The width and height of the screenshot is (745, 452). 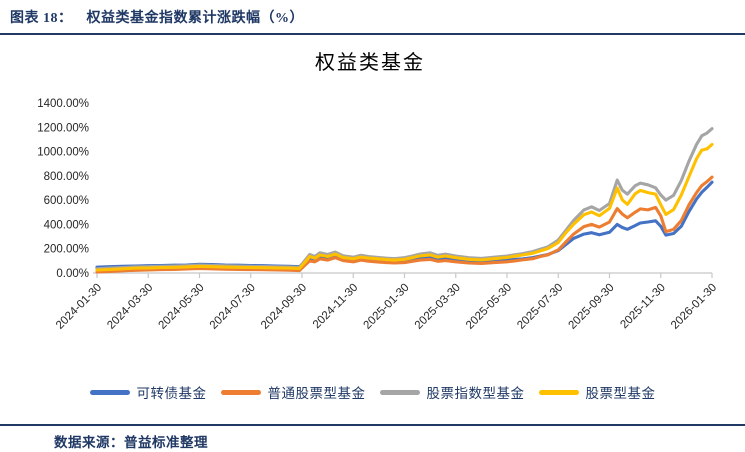 I want to click on y-axis-label: 1400.00%, so click(x=63, y=104).